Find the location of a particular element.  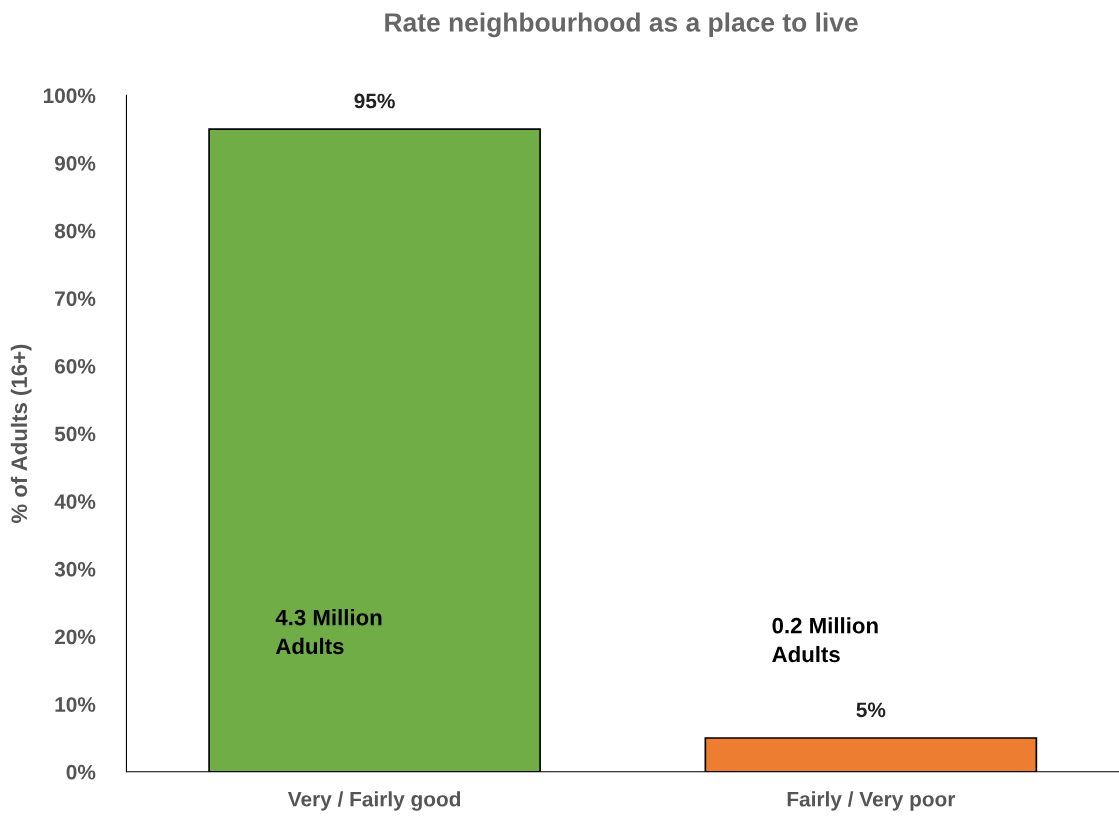

y-tick-label: 50% is located at coordinates (75, 434).